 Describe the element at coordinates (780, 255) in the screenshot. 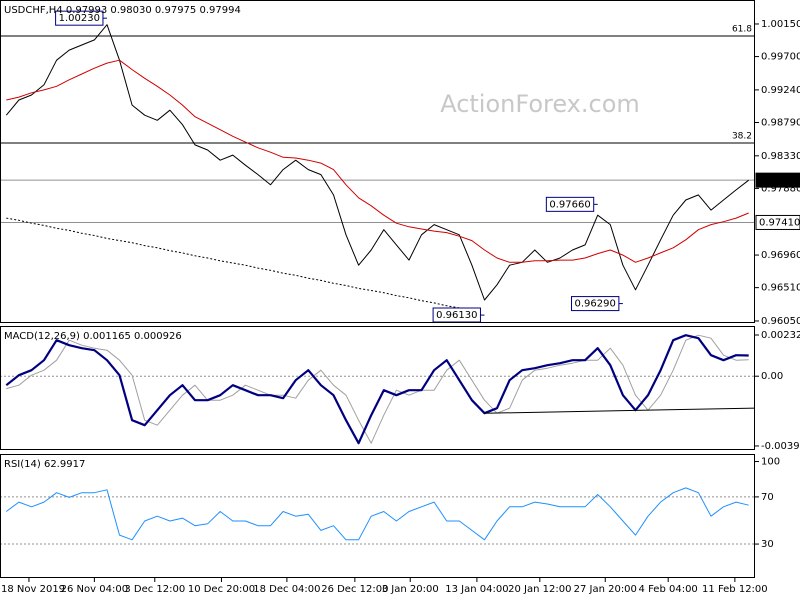

I see `y-tick-label: 0.96960` at that location.